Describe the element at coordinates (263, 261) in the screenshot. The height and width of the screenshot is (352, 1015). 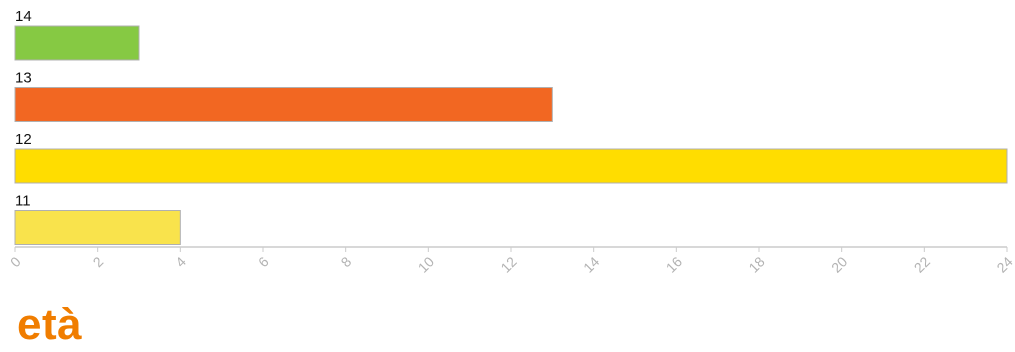
I see `x-tick-label: 6` at that location.